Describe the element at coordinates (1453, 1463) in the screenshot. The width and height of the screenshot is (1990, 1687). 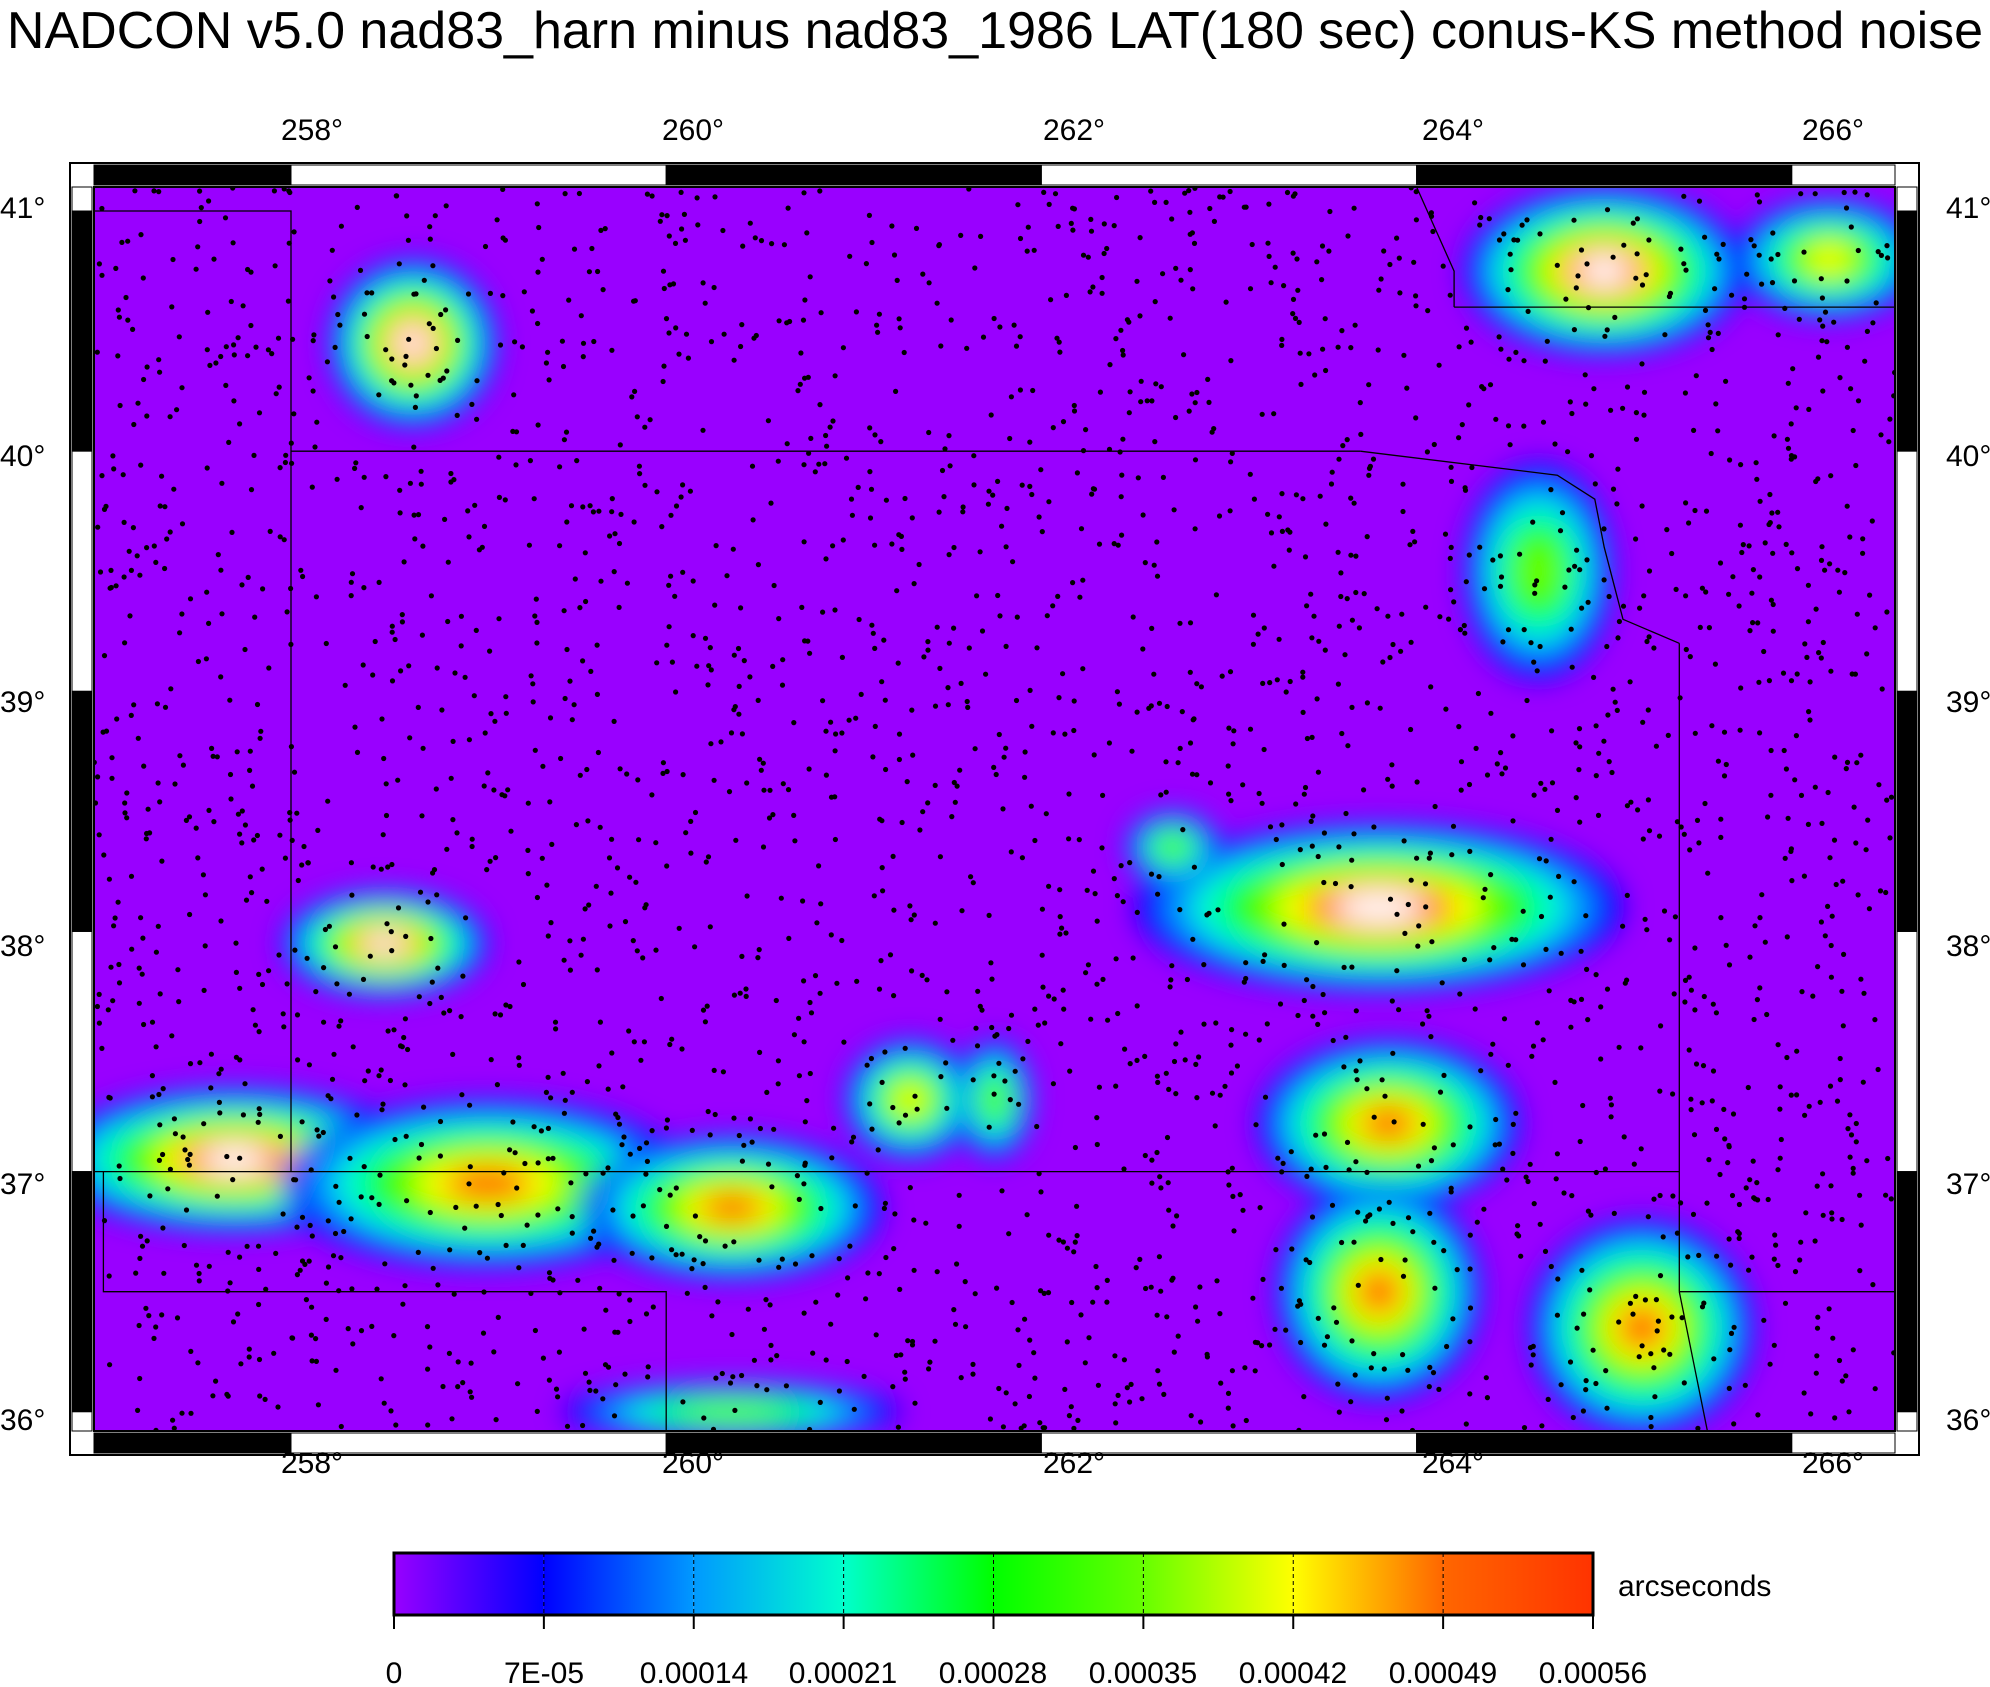
I see `lon-tick-label: 264°` at that location.